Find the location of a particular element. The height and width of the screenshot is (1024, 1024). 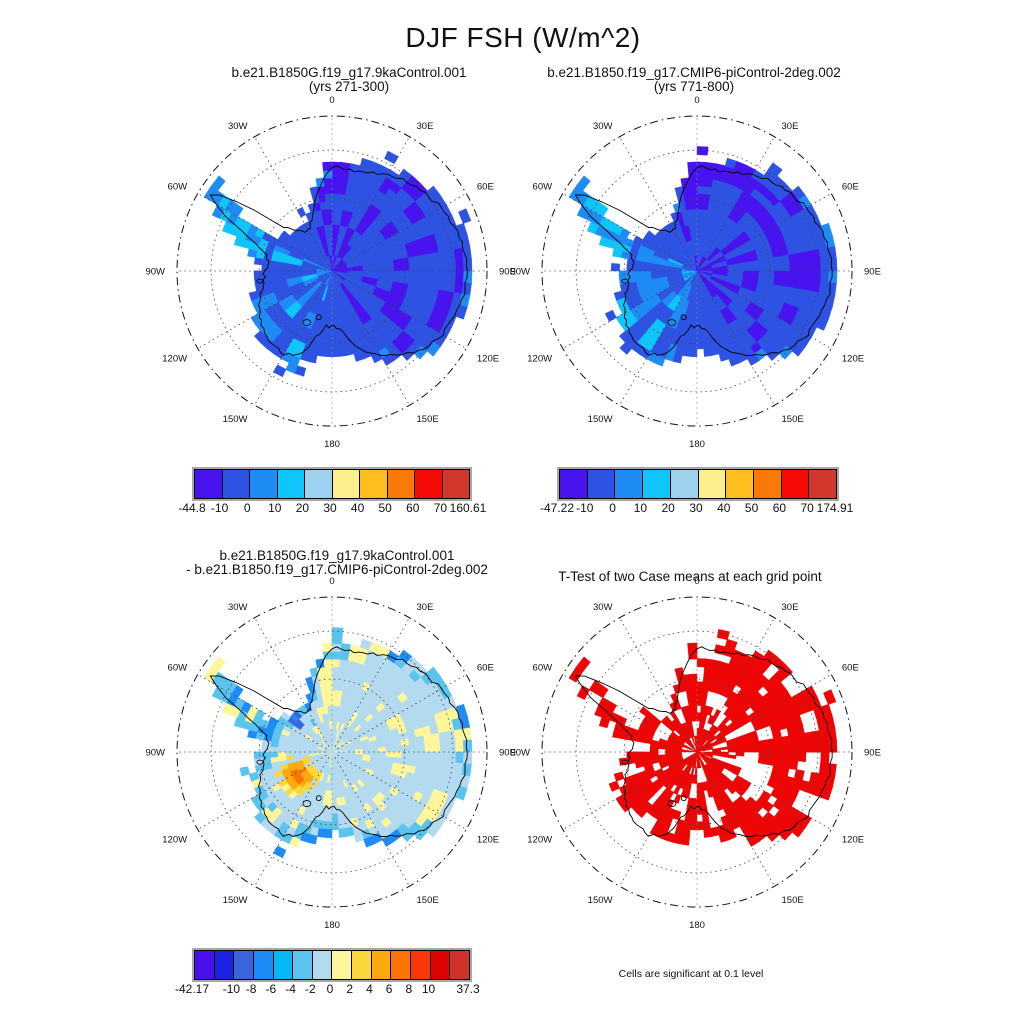

colorbar-tick-label: 10 is located at coordinates (428, 989).